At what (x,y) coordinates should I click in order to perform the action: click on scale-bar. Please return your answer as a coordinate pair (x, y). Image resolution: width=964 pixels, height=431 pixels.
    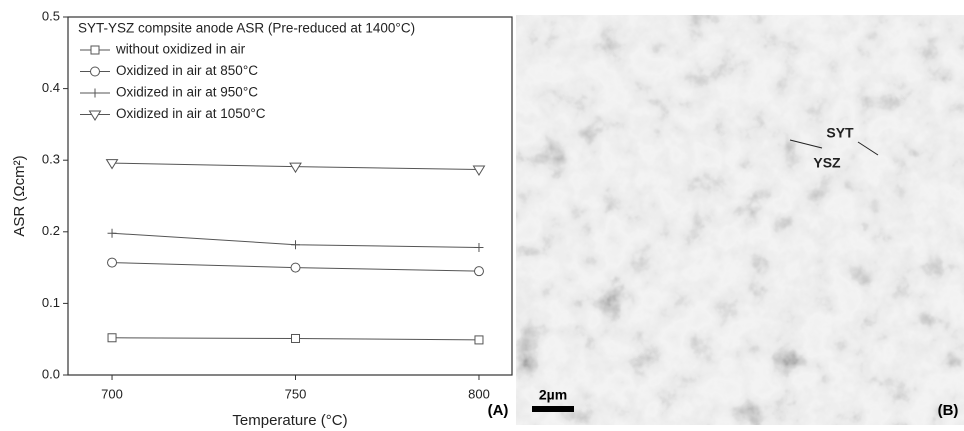
    Looking at the image, I should click on (553, 409).